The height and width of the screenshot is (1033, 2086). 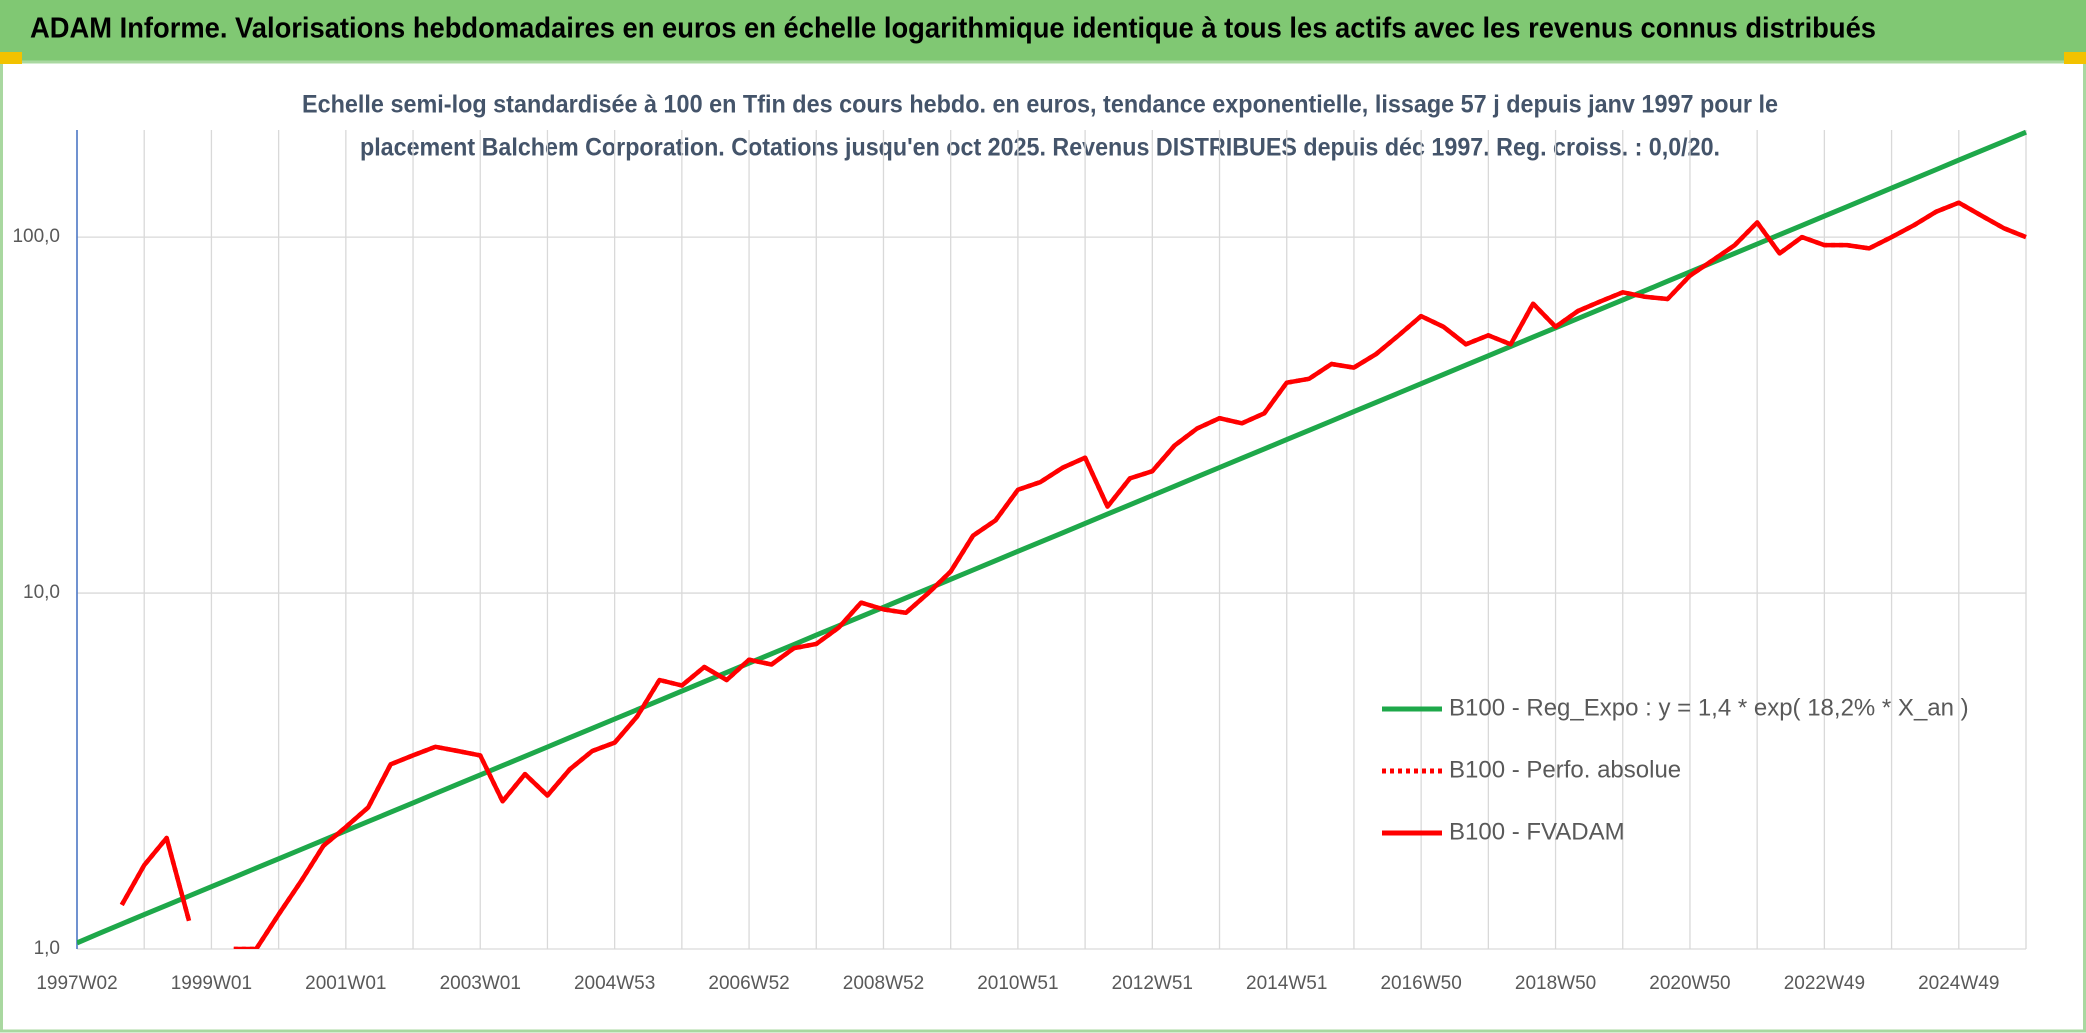 I want to click on y-tick-label: 1,0, so click(x=47, y=948).